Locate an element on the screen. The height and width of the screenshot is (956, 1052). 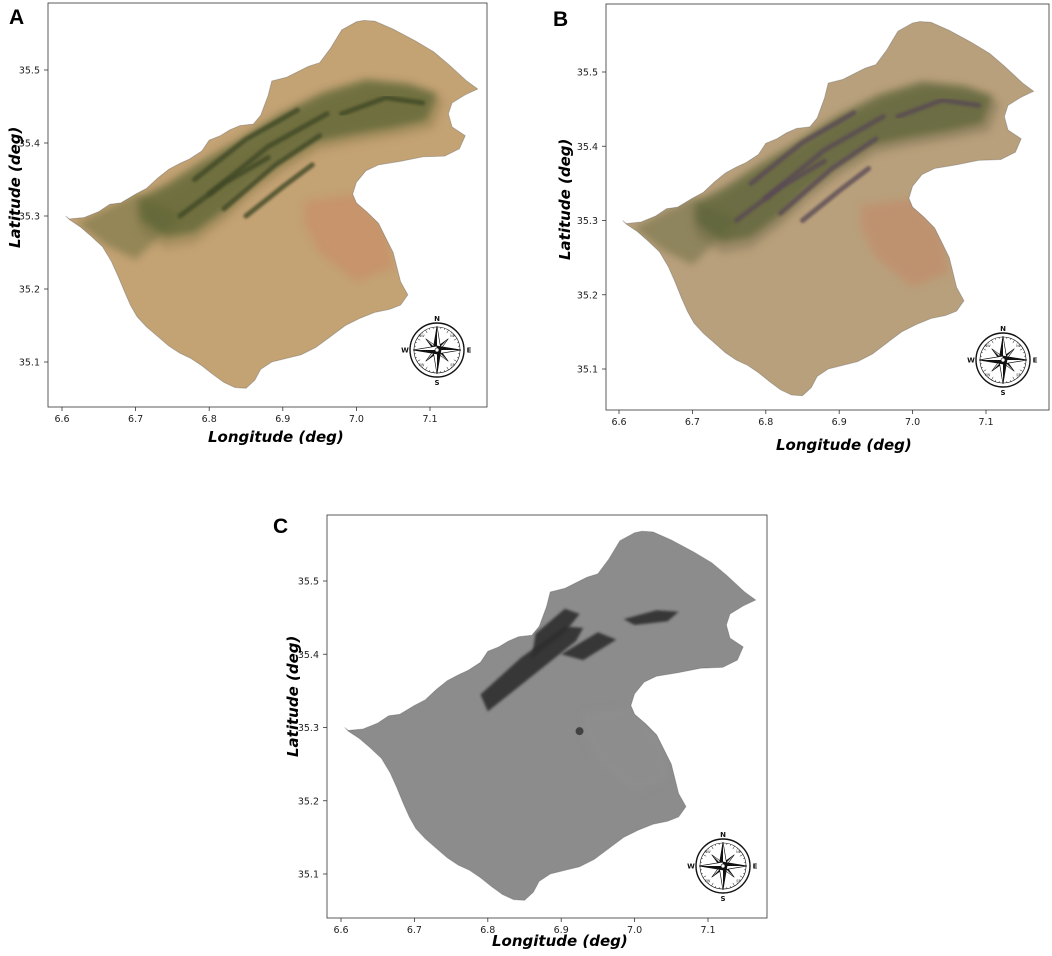
panel-label: B is located at coordinates (561, 19).